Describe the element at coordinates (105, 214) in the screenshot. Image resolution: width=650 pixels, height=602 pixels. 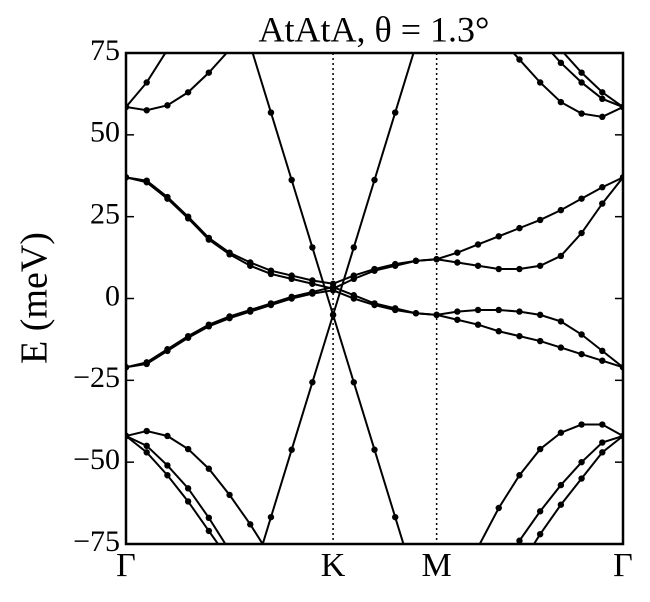
I see `y-tick-label: 25` at that location.